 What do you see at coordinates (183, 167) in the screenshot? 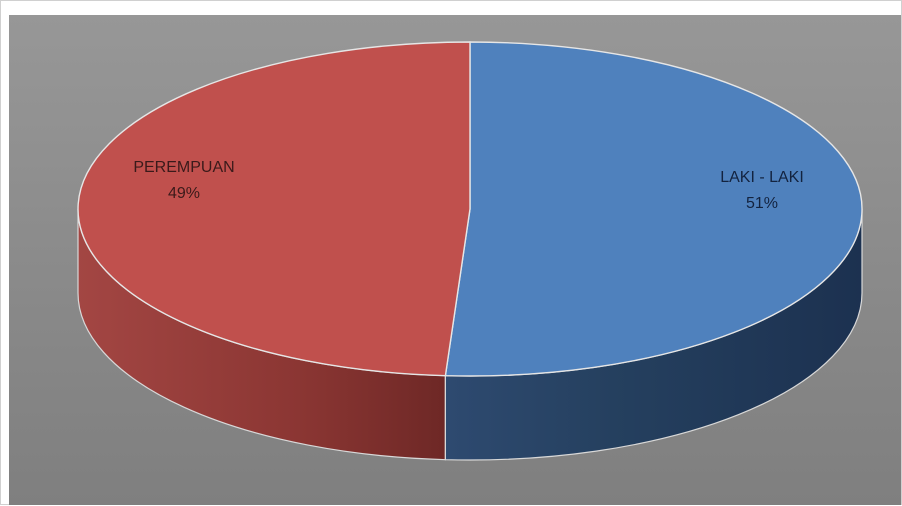
I see `slice-label-perempuan: PEREMPUAN` at bounding box center [183, 167].